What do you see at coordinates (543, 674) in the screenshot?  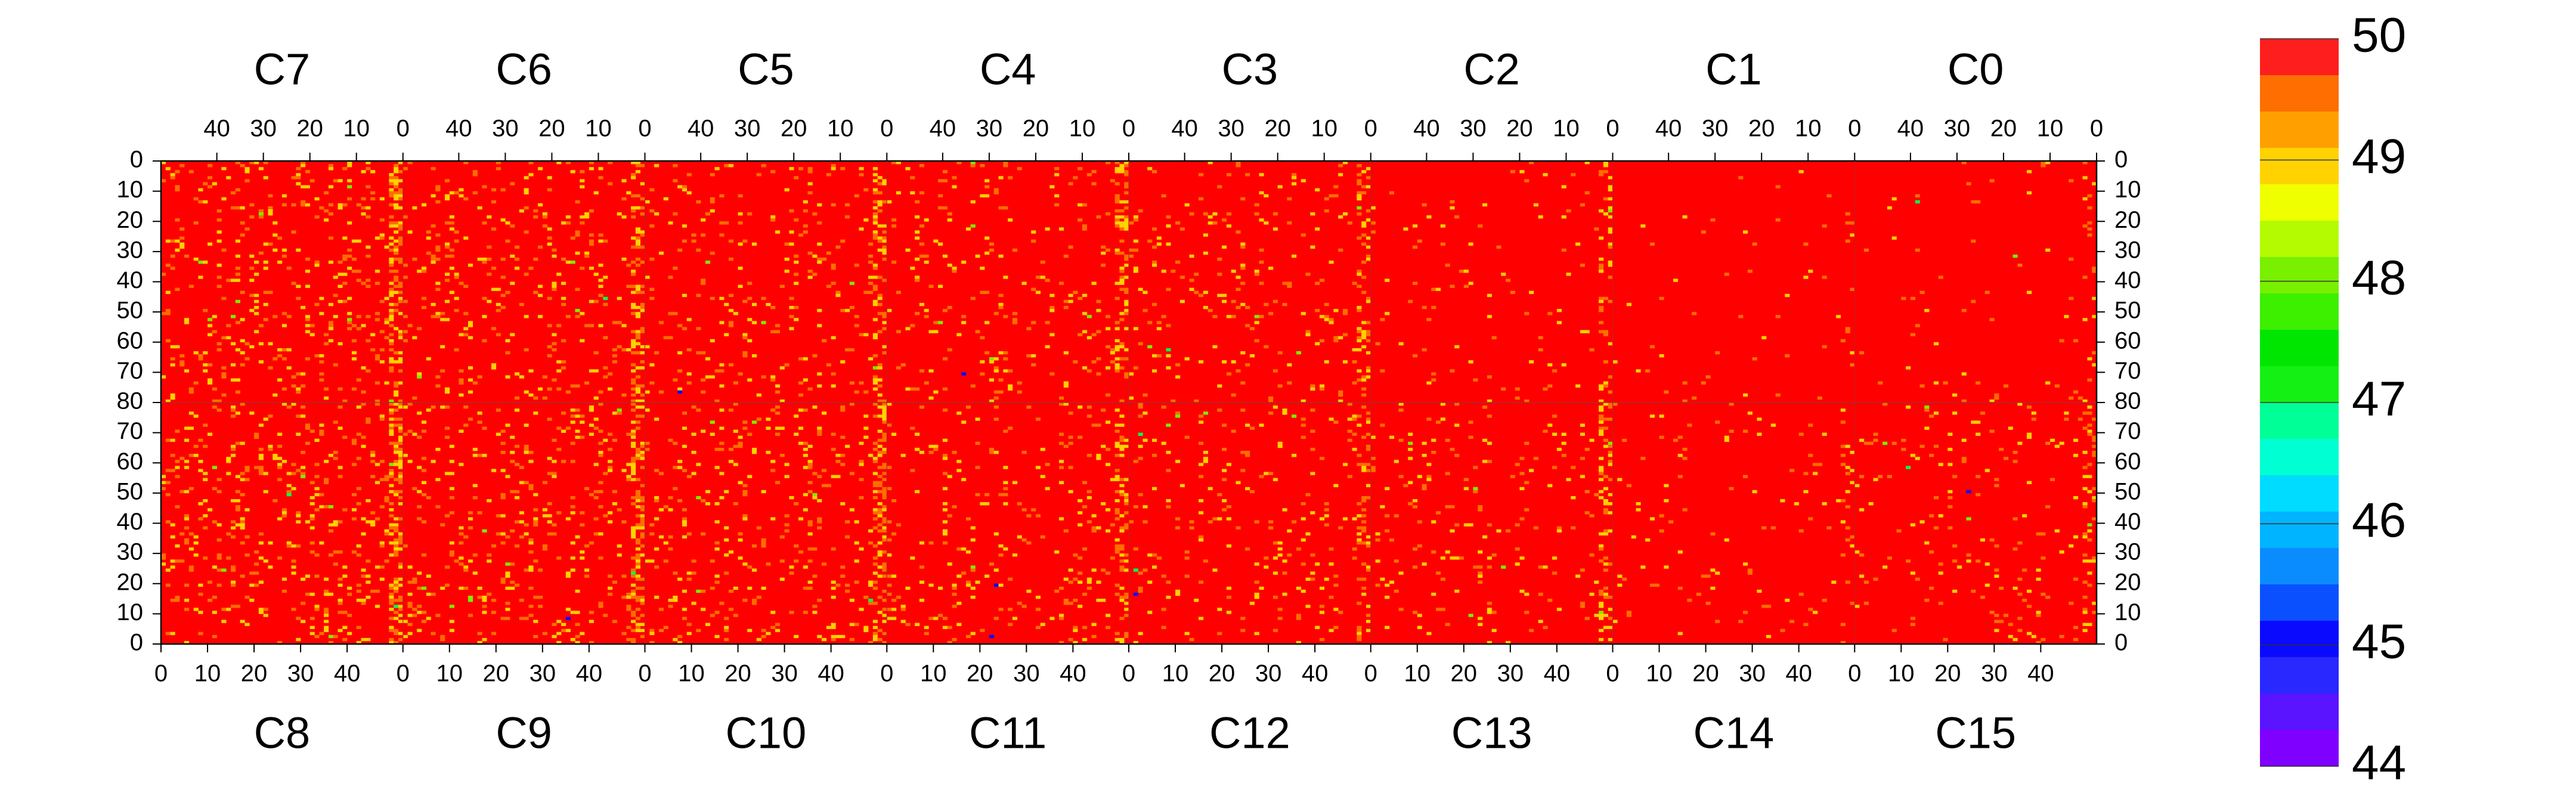 I see `bottom-x-tick-label: 30` at bounding box center [543, 674].